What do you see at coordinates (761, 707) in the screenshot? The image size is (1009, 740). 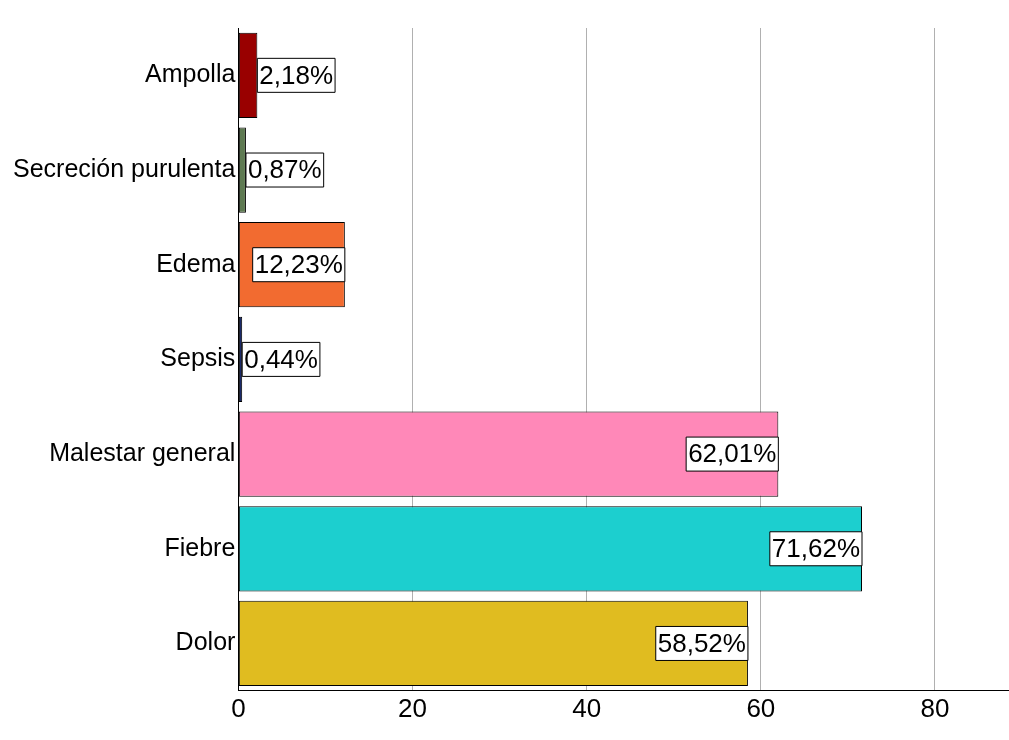 I see `x-tick-label: 60` at bounding box center [761, 707].